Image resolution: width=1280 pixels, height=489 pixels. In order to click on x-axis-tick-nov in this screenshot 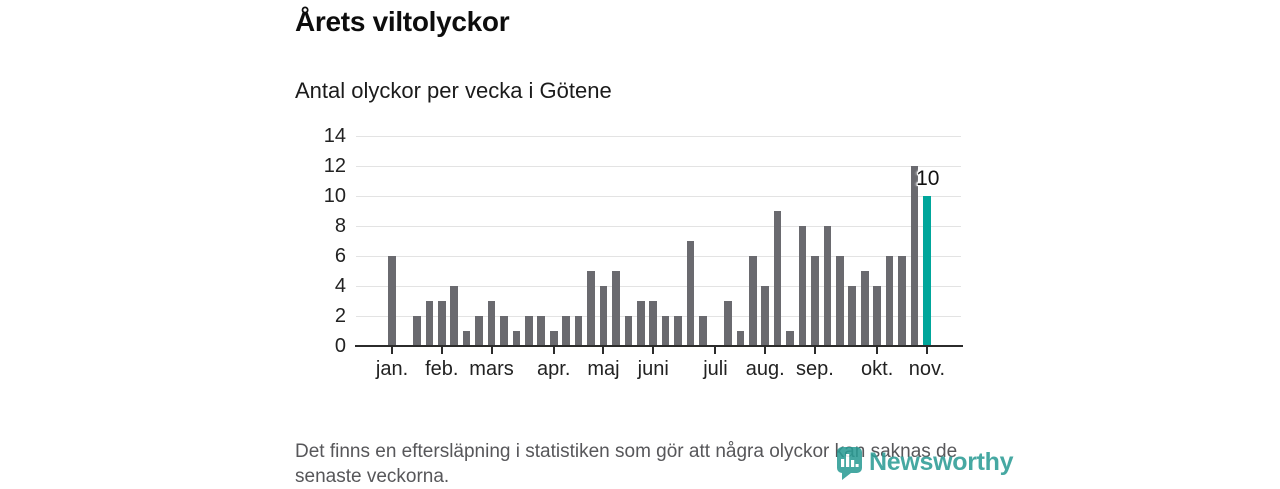, I will do `click(926, 350)`.